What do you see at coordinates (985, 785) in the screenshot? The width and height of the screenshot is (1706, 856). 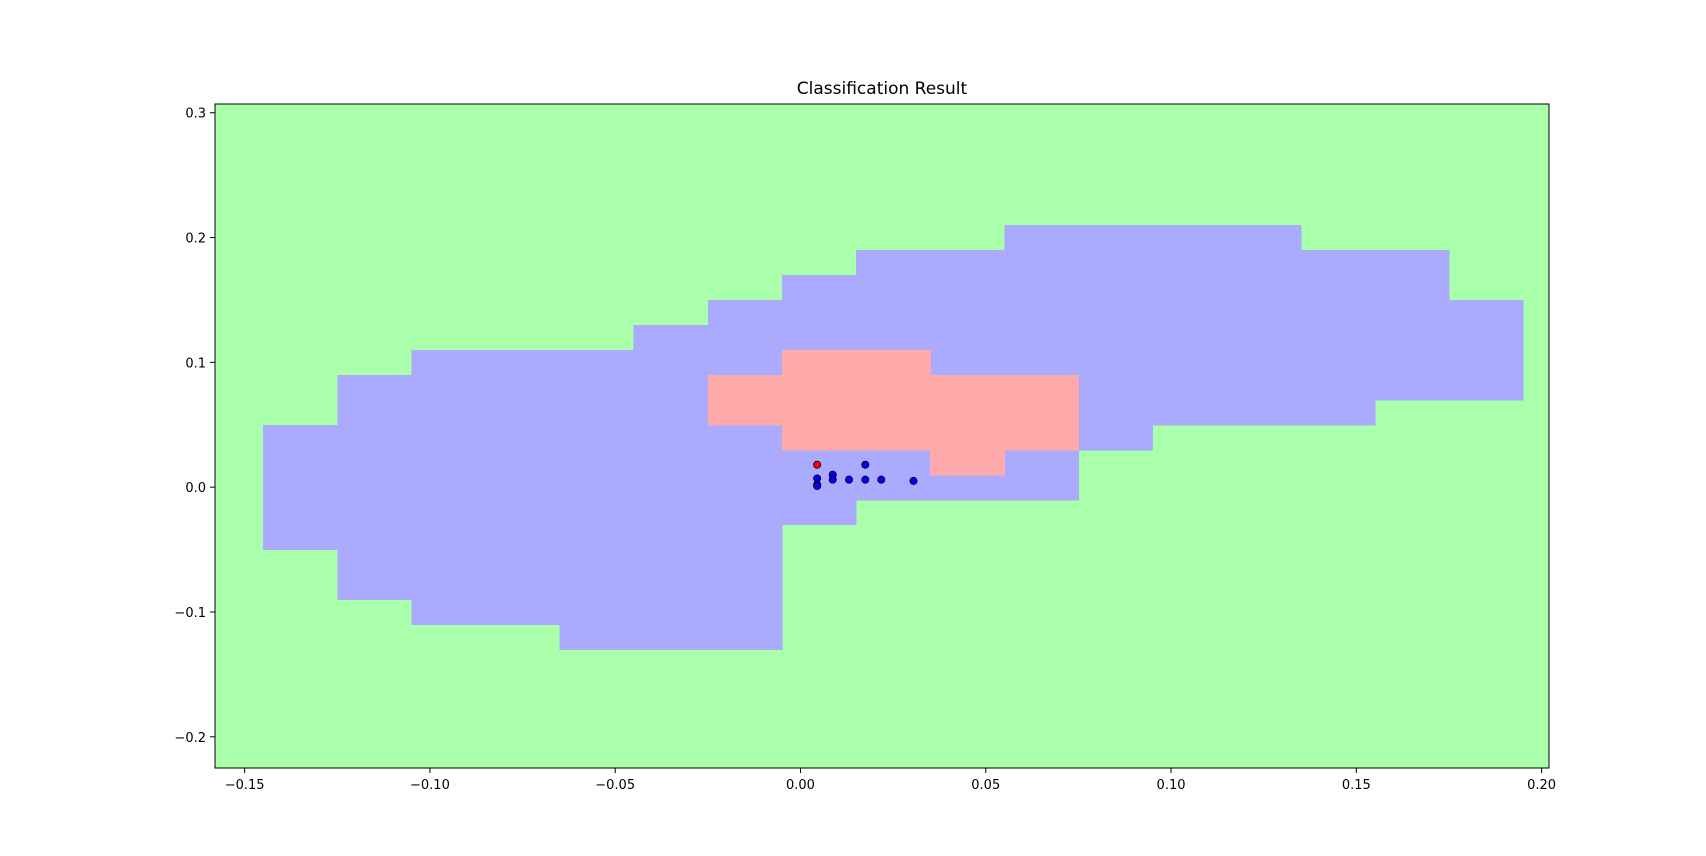 I see `x-tick-label: 0.05` at bounding box center [985, 785].